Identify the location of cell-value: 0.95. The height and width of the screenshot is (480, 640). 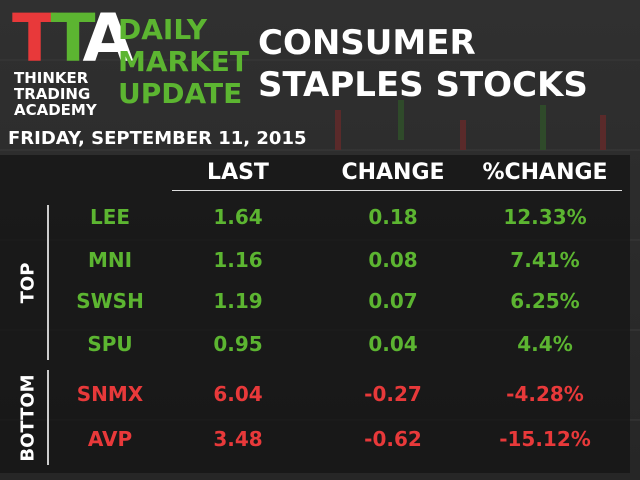
(238, 344).